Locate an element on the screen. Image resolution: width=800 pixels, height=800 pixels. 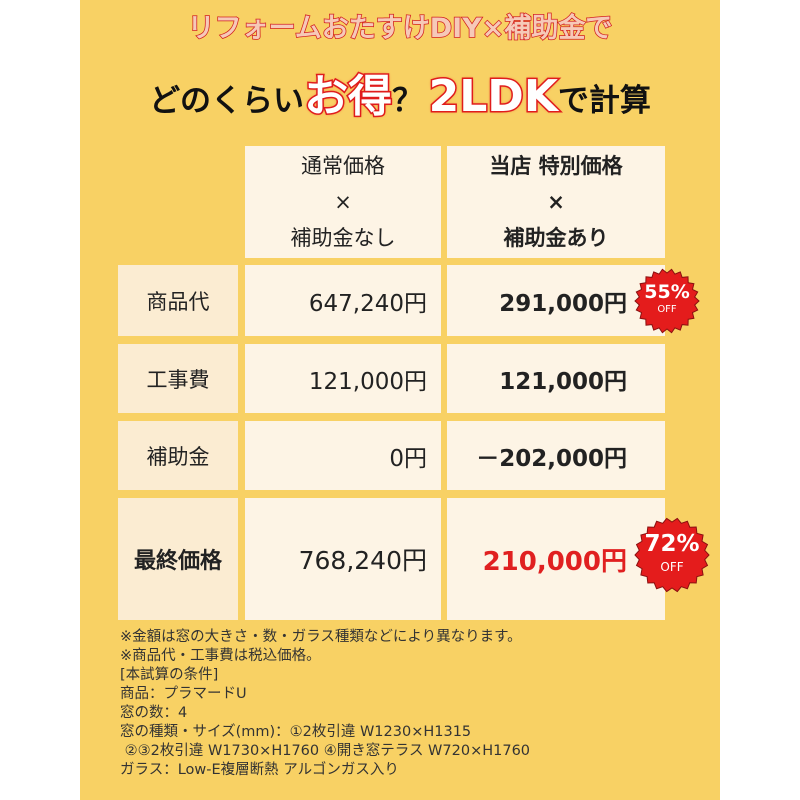
header-line: 補助金あり is located at coordinates (556, 238).